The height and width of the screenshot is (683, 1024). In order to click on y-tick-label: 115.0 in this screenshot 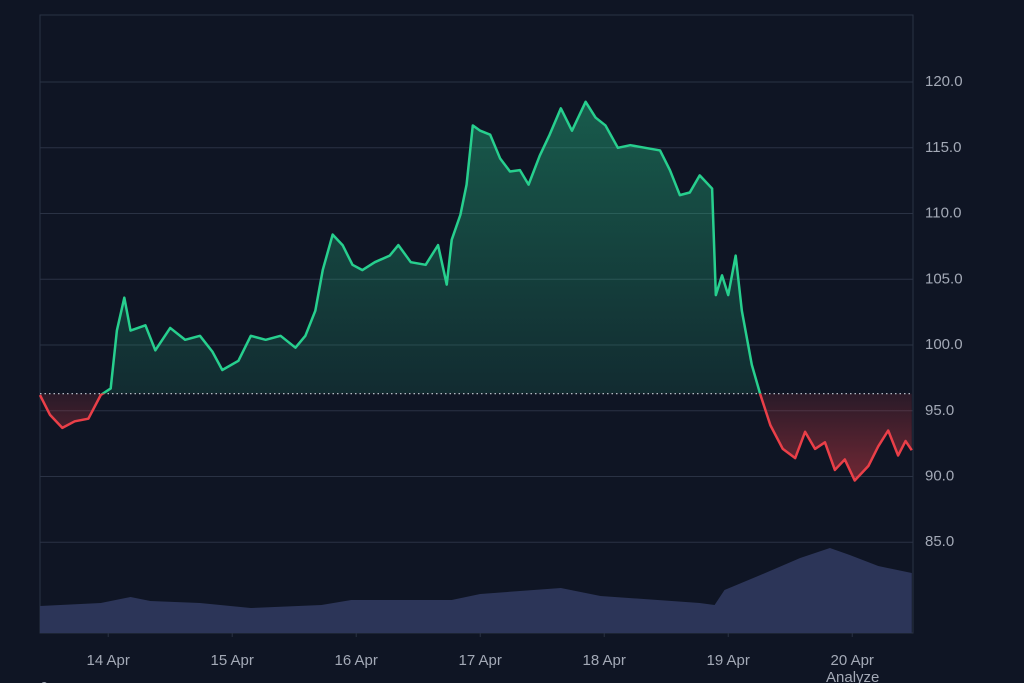, I will do `click(943, 147)`.